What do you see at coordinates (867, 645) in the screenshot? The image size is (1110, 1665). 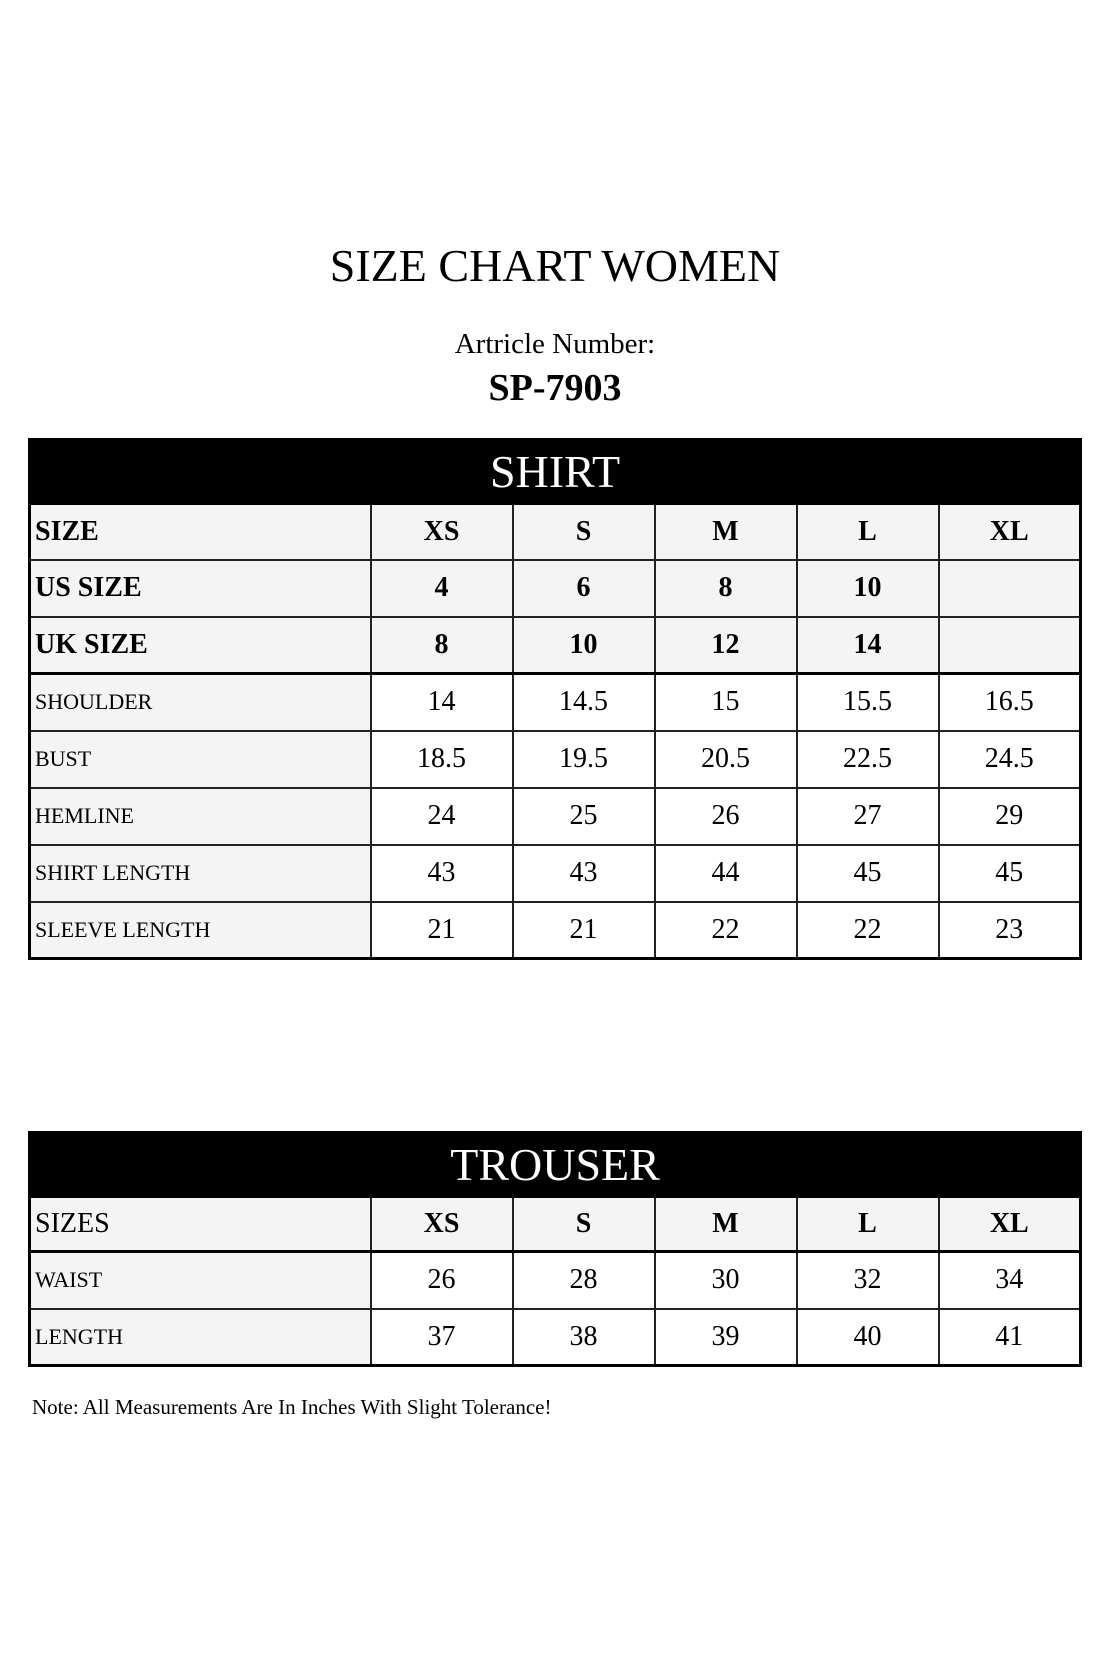 I see `header-cell: 14` at bounding box center [867, 645].